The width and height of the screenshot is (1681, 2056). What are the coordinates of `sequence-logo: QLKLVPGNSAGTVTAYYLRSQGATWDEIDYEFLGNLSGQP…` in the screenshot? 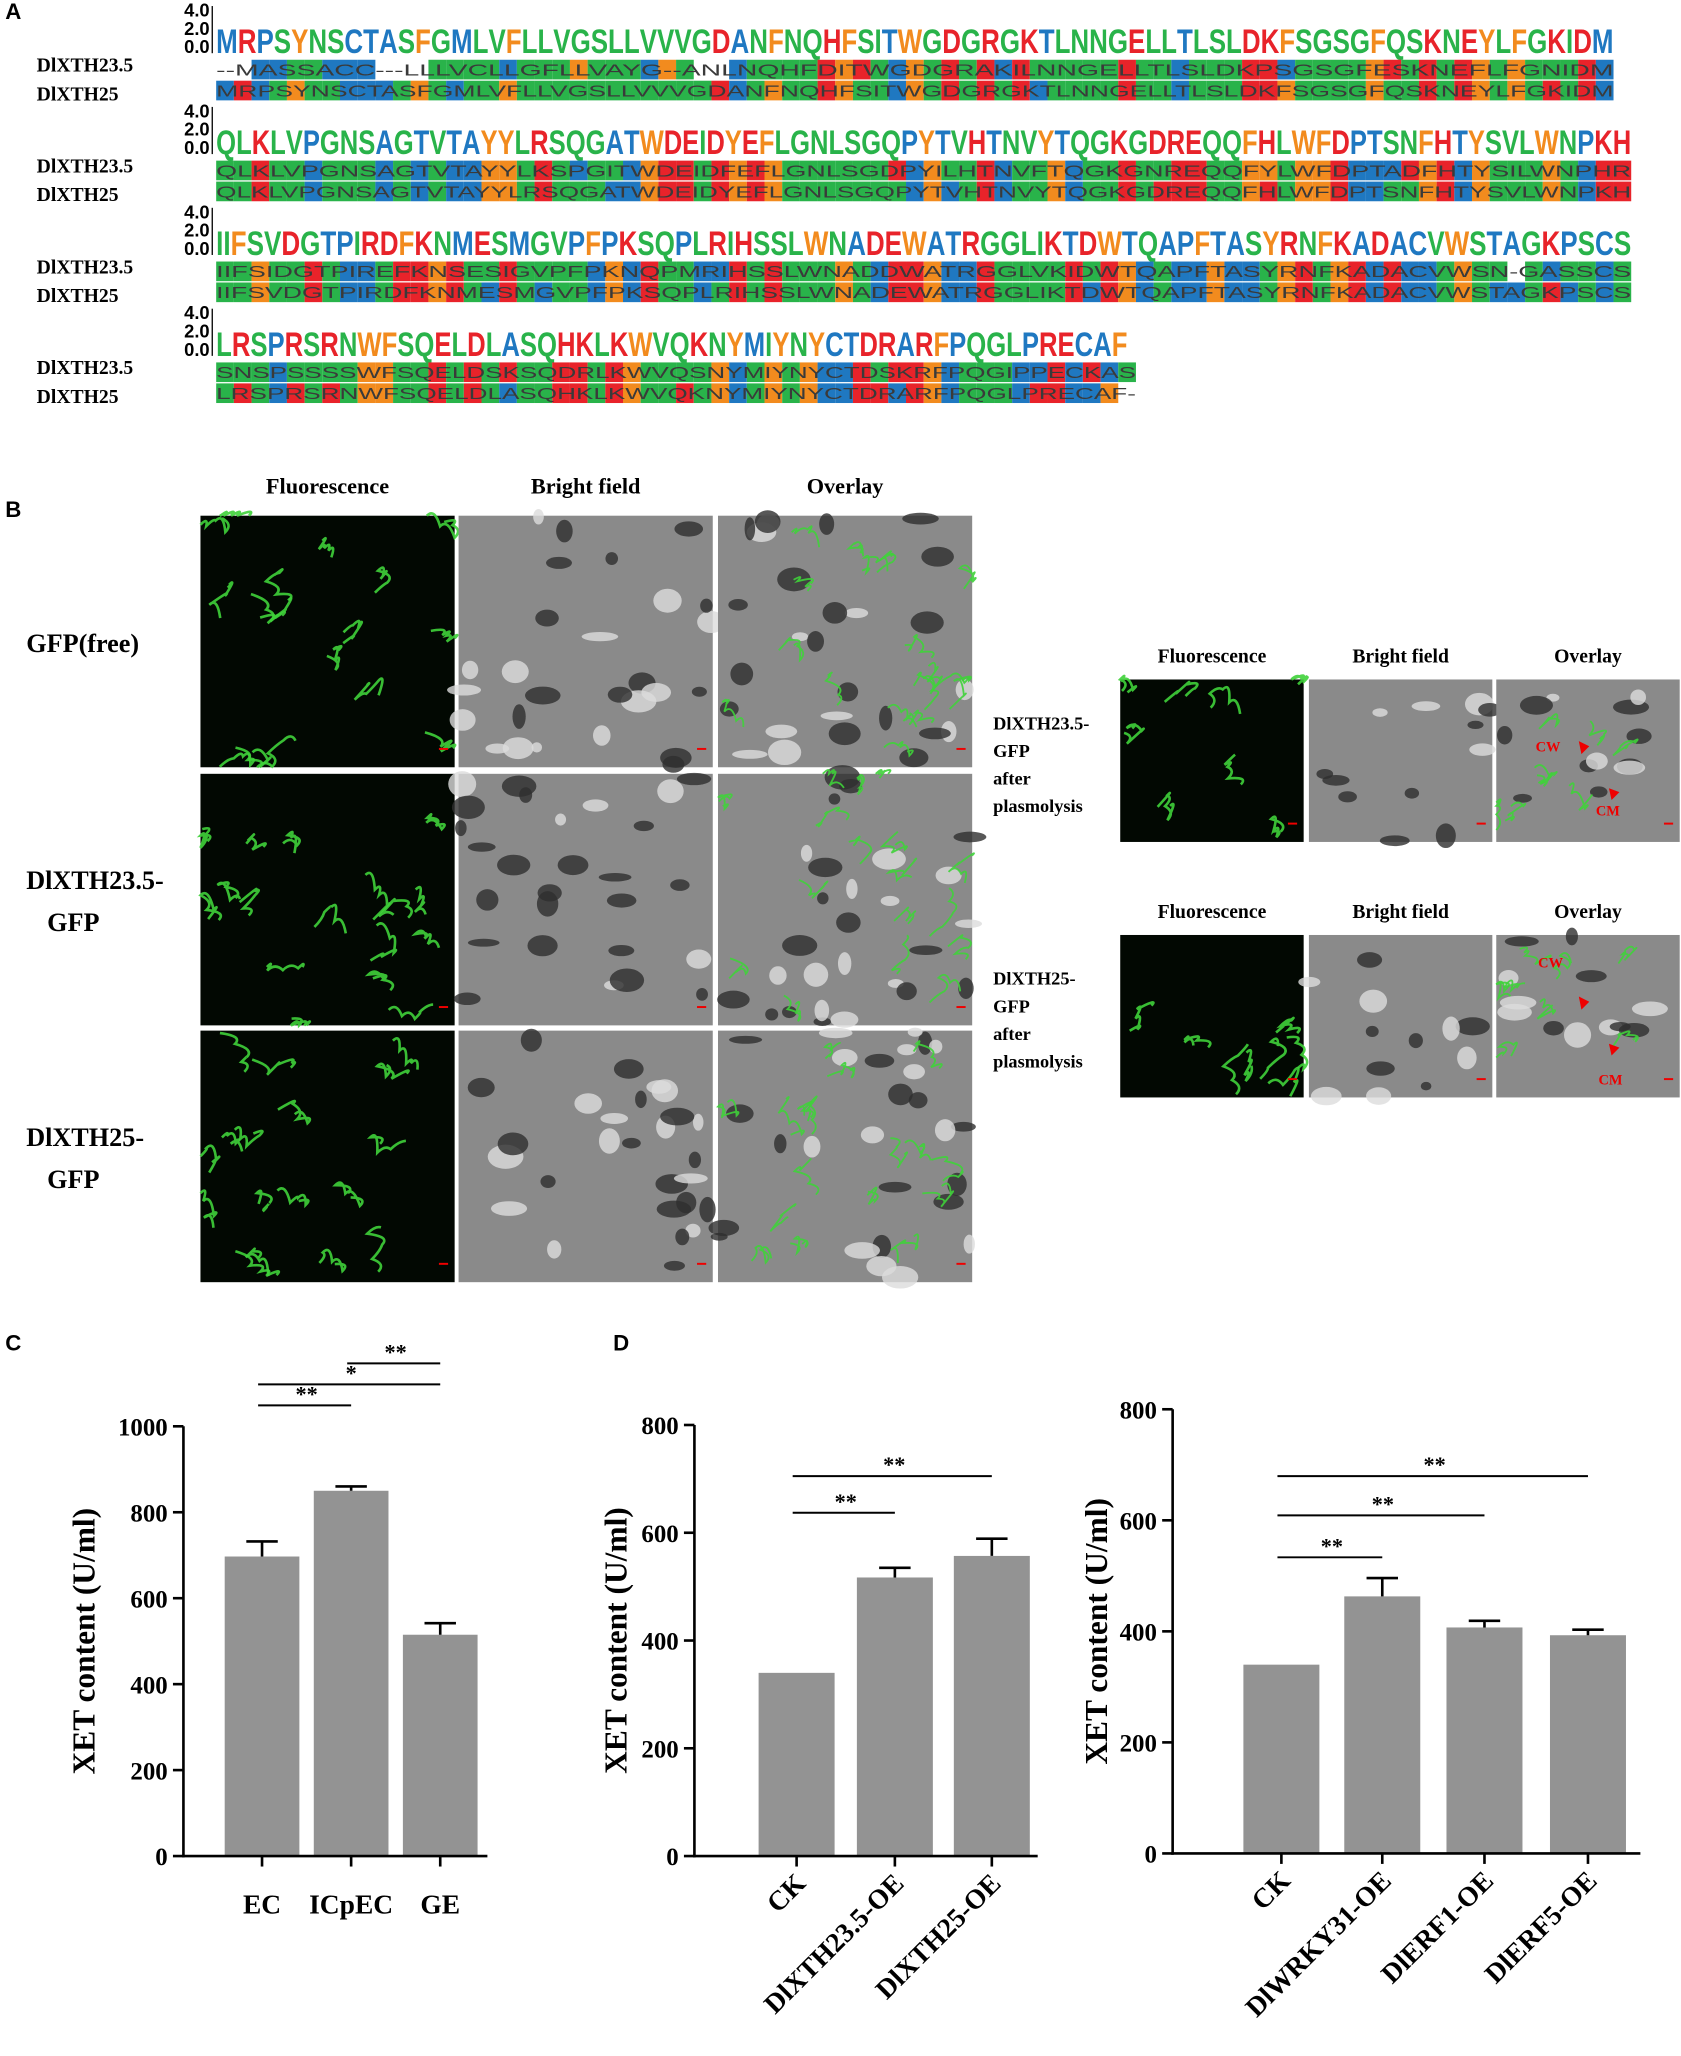 It's located at (923, 143).